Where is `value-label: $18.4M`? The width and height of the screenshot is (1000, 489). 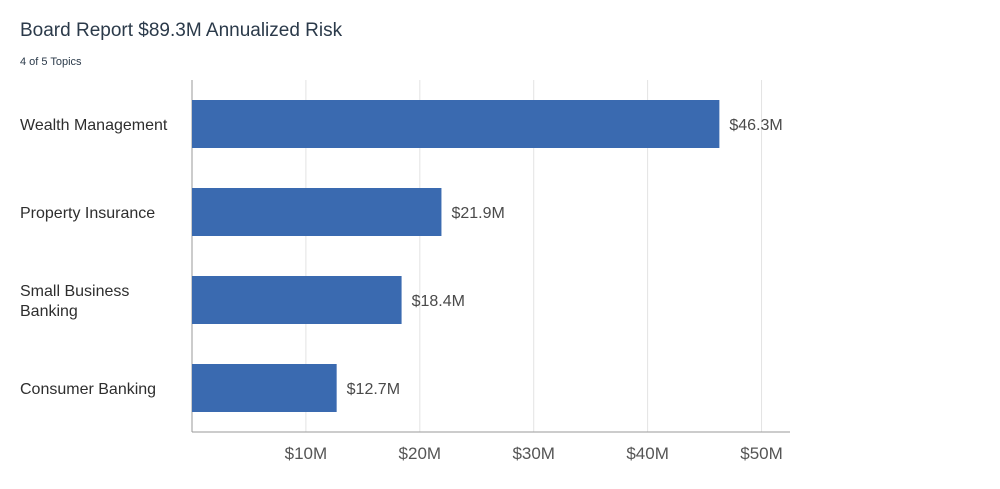 value-label: $18.4M is located at coordinates (438, 301).